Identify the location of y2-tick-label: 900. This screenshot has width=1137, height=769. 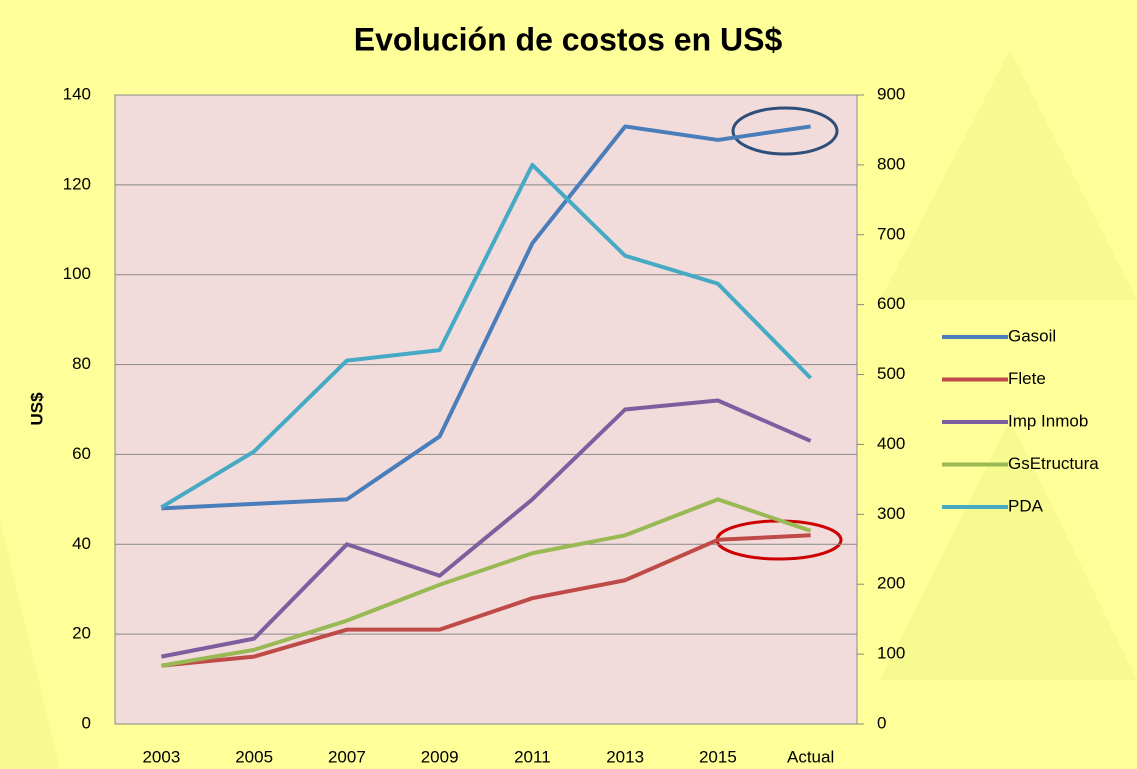
(891, 93).